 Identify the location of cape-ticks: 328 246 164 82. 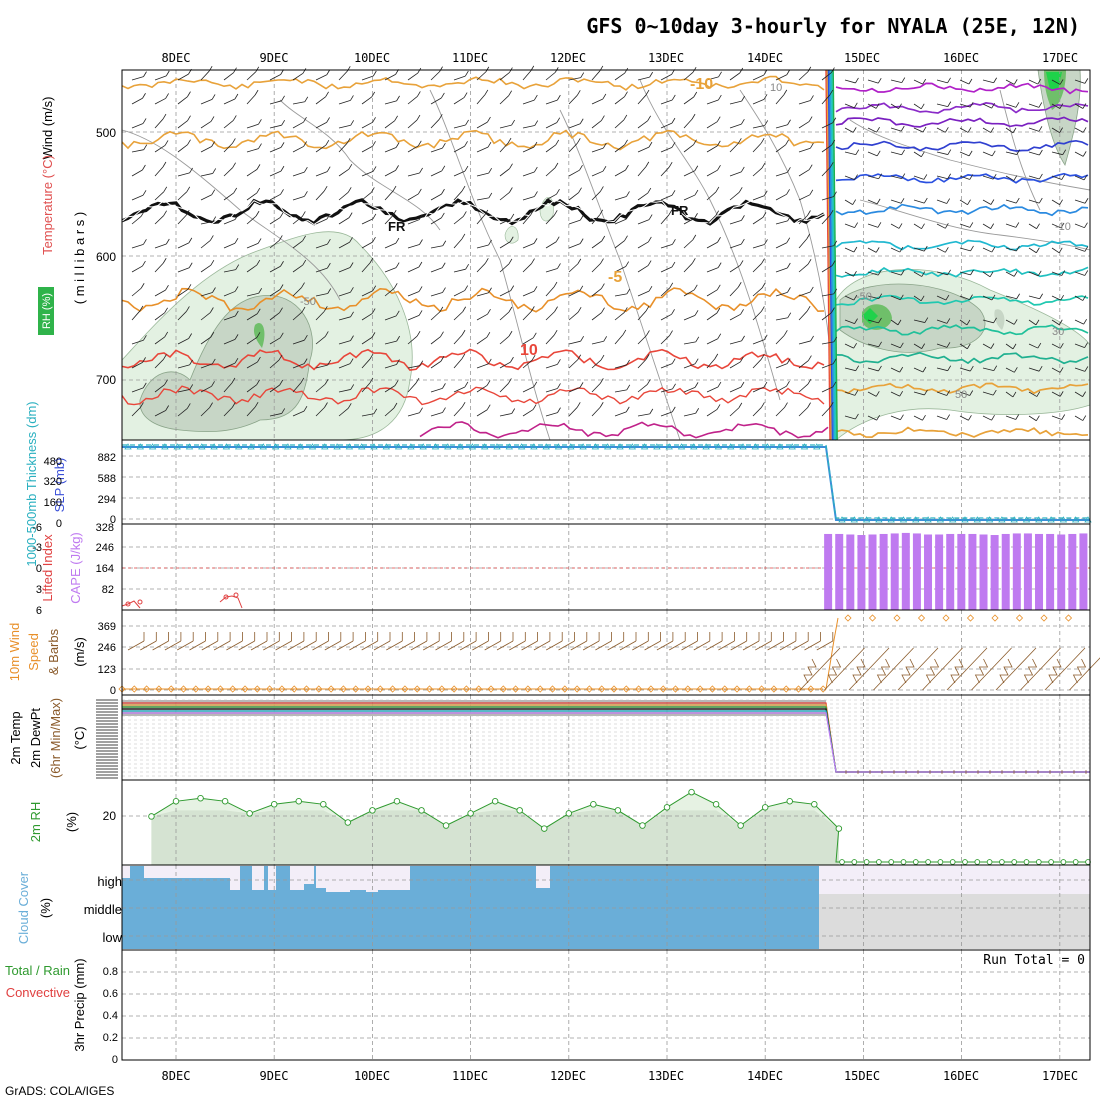
(105, 559).